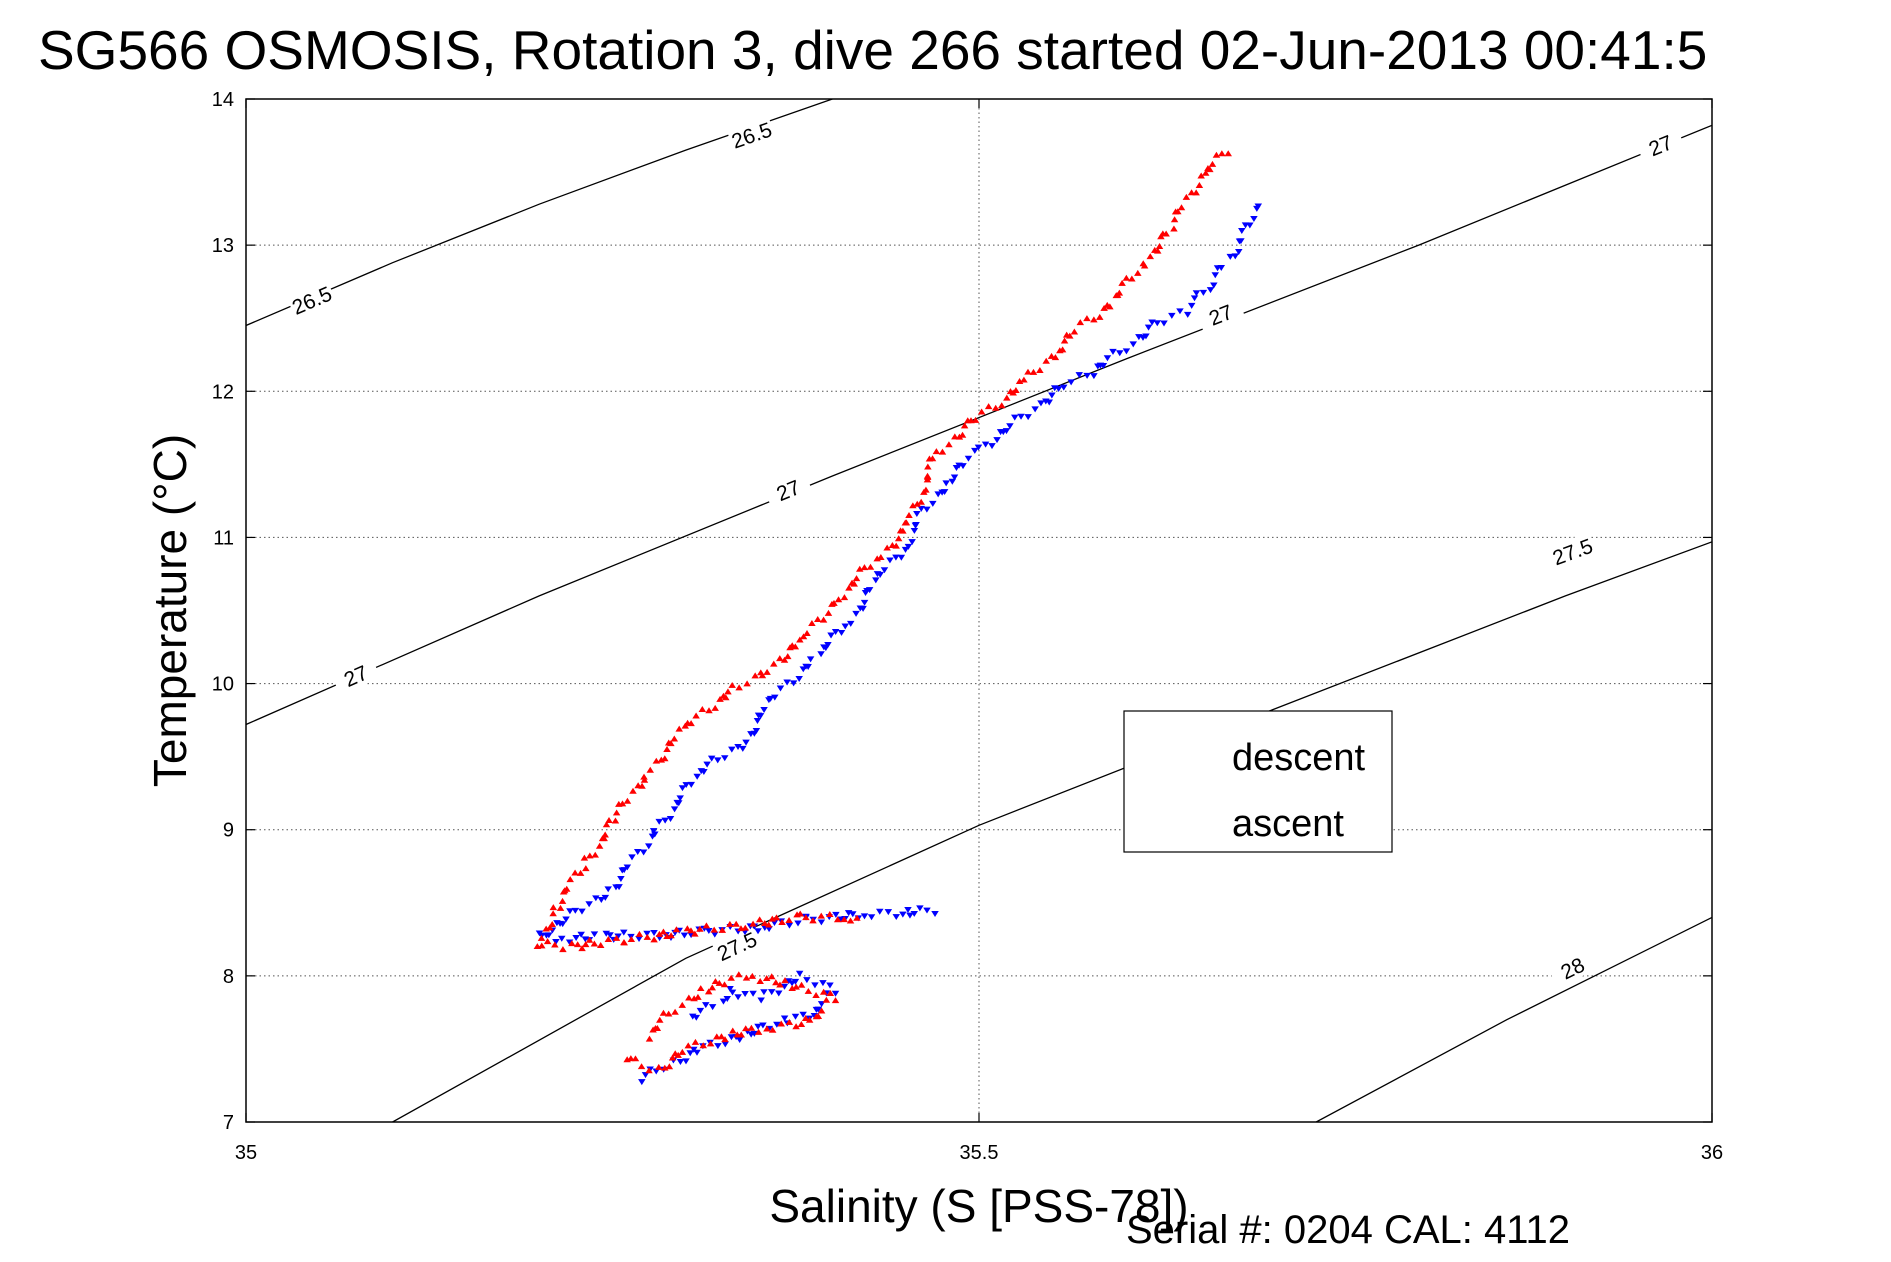 Image resolution: width=1891 pixels, height=1262 pixels. What do you see at coordinates (228, 1123) in the screenshot?
I see `y-tick-label: 7` at bounding box center [228, 1123].